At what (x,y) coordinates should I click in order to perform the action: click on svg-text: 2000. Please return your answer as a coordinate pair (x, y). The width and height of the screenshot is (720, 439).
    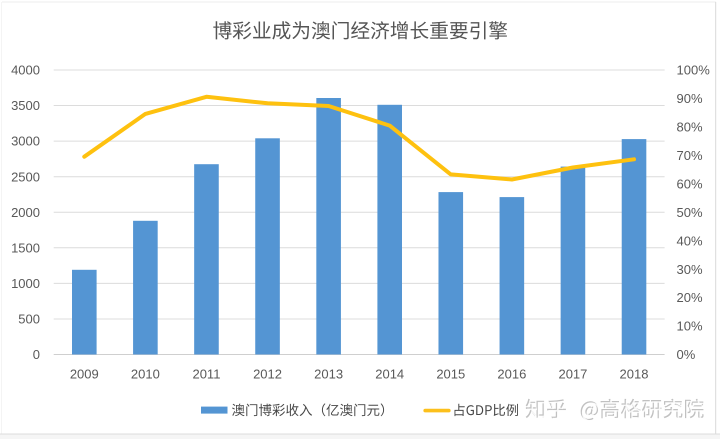
    Looking at the image, I should click on (25, 212).